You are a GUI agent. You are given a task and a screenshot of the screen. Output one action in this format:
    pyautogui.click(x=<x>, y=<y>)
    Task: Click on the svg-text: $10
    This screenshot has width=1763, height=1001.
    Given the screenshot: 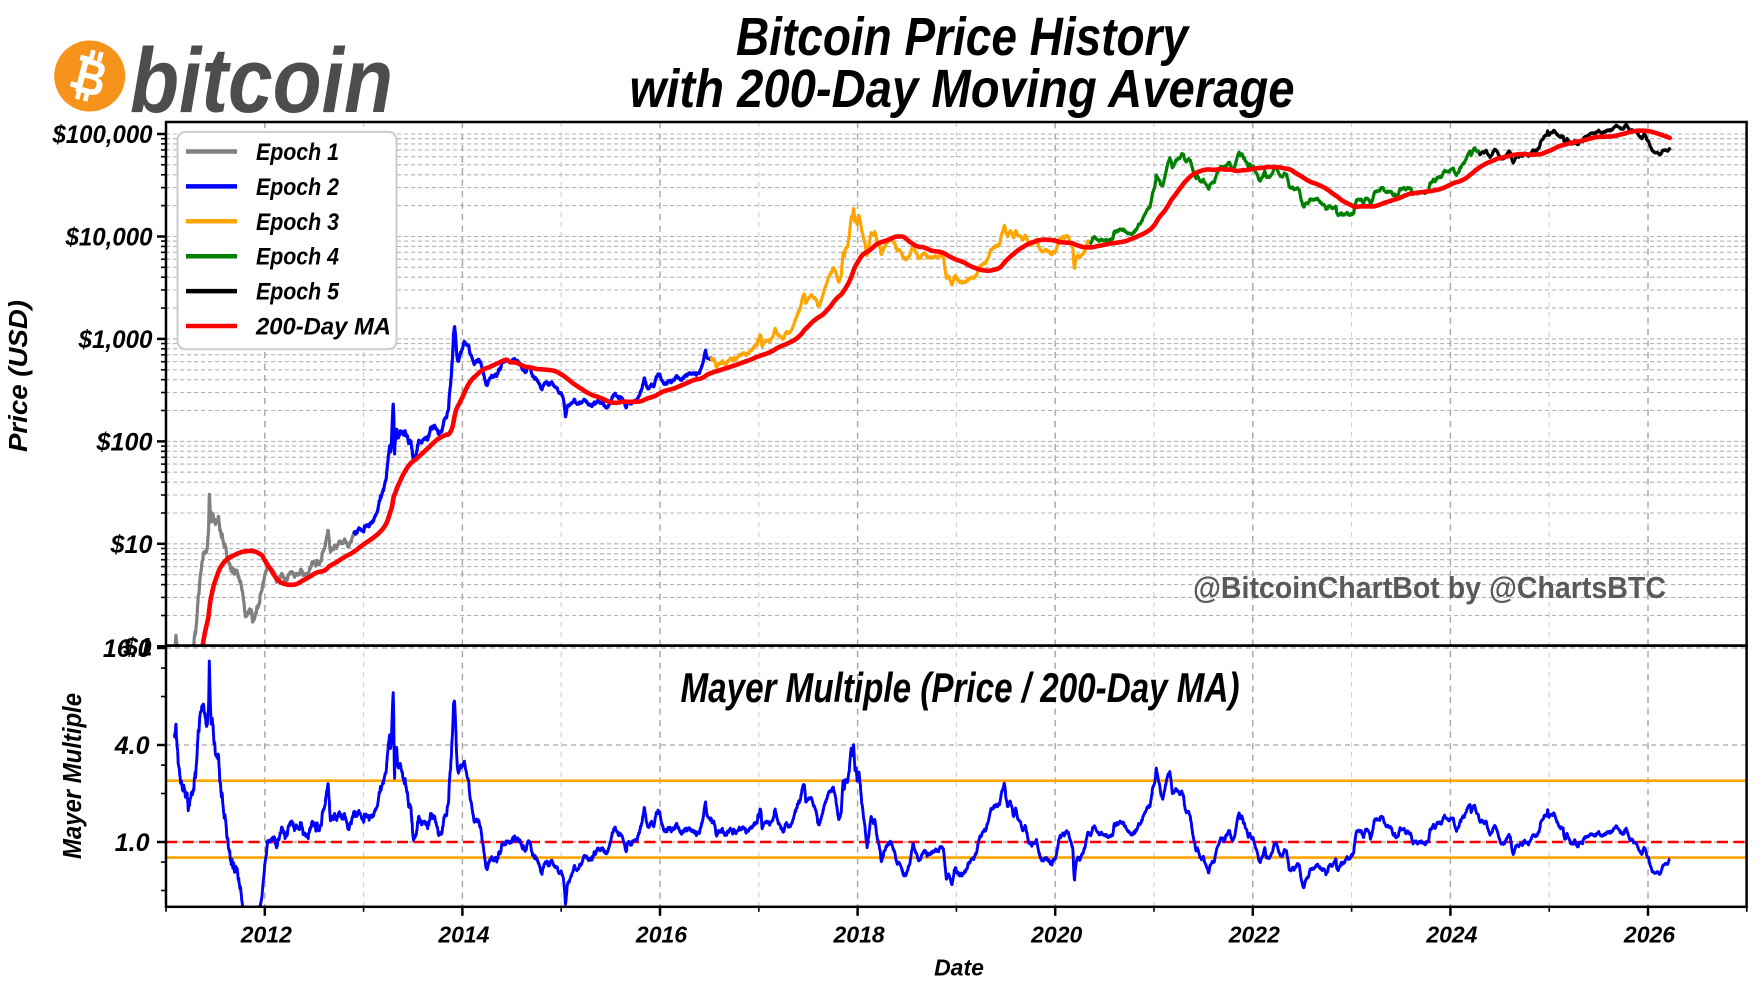 What is the action you would take?
    pyautogui.click(x=130, y=545)
    